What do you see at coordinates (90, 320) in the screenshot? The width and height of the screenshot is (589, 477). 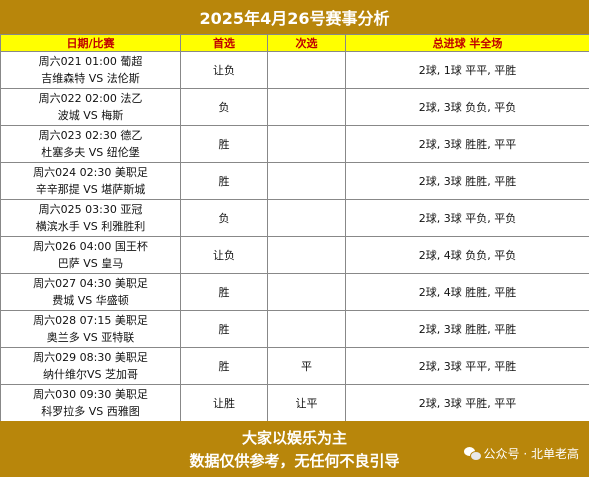 I see `match-date-league: 周六028 07:15 美职足` at bounding box center [90, 320].